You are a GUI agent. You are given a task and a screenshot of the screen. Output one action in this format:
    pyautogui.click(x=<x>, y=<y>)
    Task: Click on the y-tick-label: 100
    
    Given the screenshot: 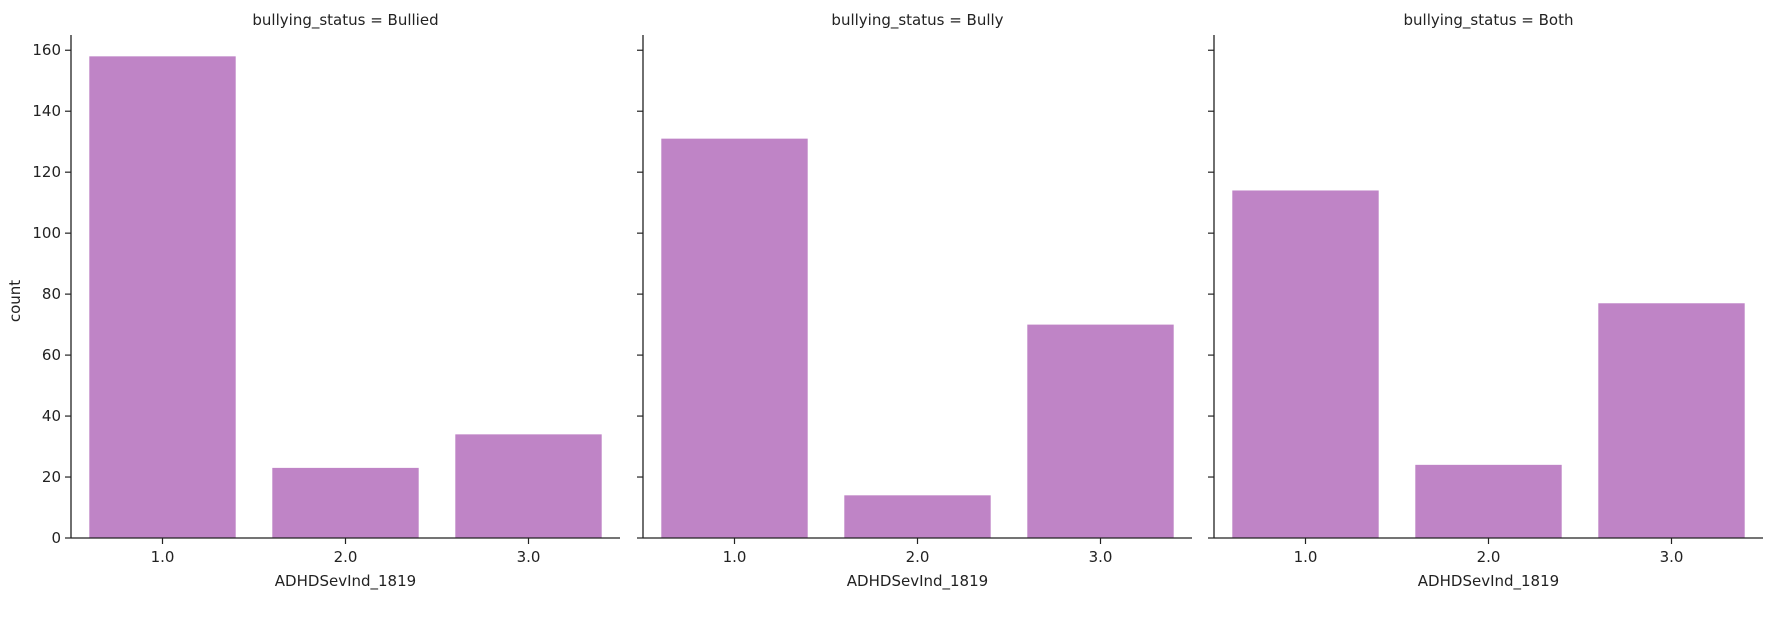 What is the action you would take?
    pyautogui.click(x=46, y=233)
    